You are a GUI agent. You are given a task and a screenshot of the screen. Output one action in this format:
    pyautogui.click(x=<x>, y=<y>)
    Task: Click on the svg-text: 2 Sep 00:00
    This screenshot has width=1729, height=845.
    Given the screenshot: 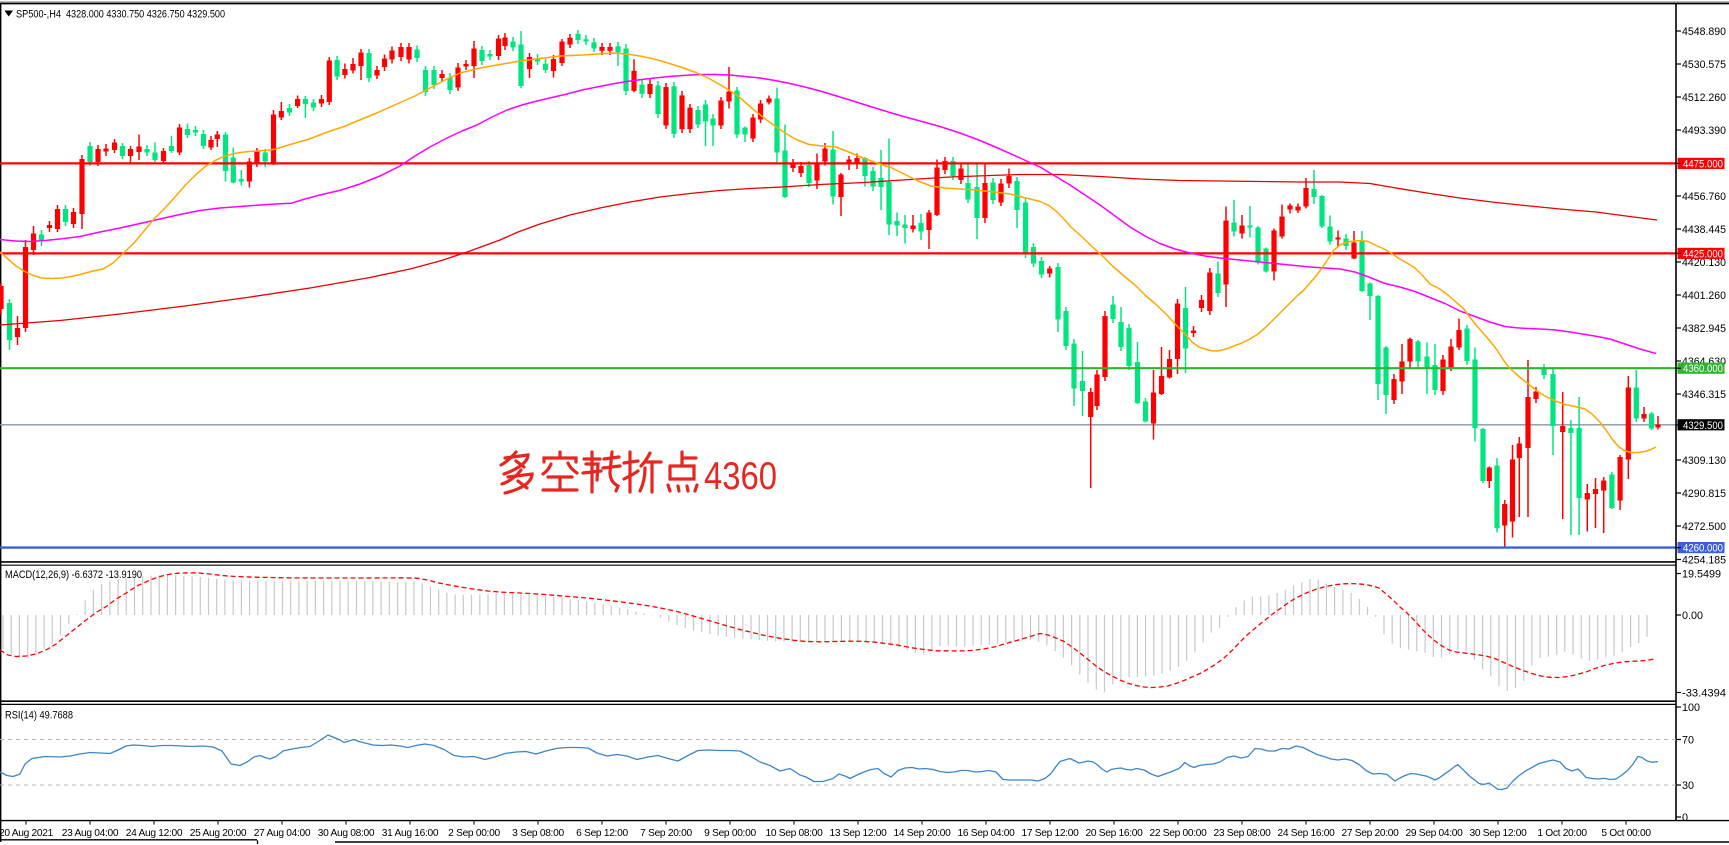 What is the action you would take?
    pyautogui.click(x=474, y=833)
    